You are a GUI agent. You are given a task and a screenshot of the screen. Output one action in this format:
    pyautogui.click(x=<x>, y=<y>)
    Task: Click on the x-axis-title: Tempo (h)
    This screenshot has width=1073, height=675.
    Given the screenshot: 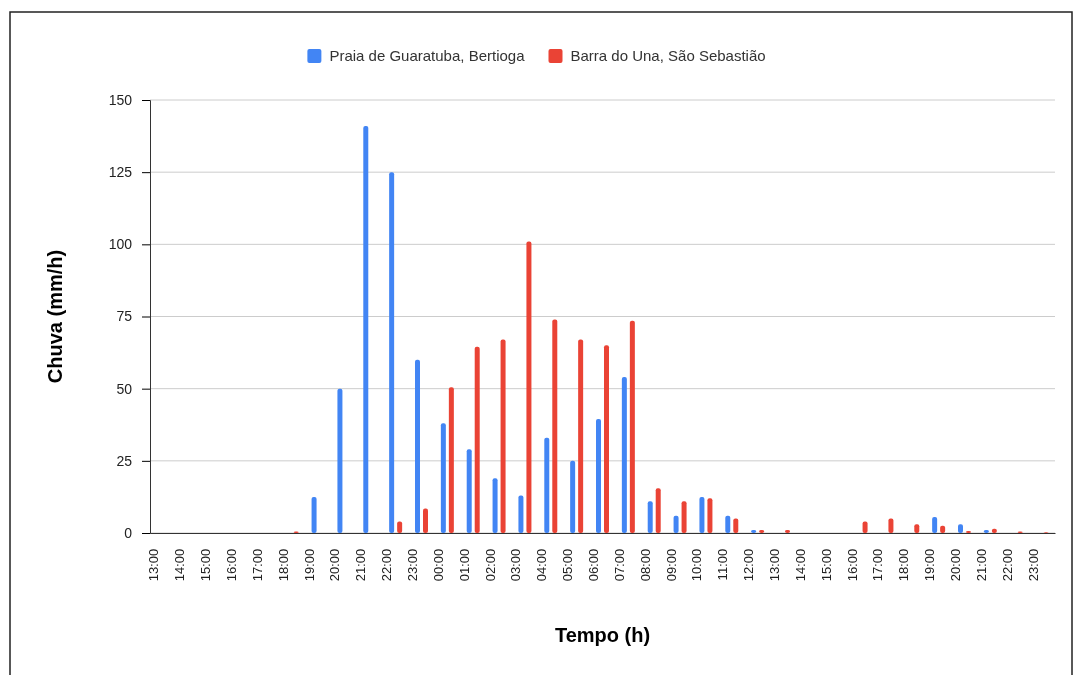 What is the action you would take?
    pyautogui.click(x=602, y=635)
    